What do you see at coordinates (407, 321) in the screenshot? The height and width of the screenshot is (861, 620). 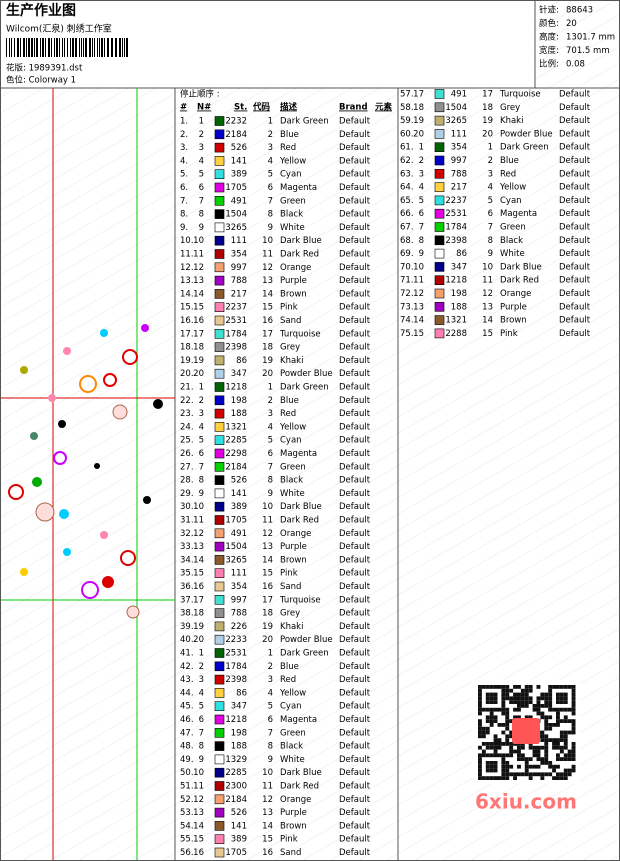 I see `row-index: 74.` at bounding box center [407, 321].